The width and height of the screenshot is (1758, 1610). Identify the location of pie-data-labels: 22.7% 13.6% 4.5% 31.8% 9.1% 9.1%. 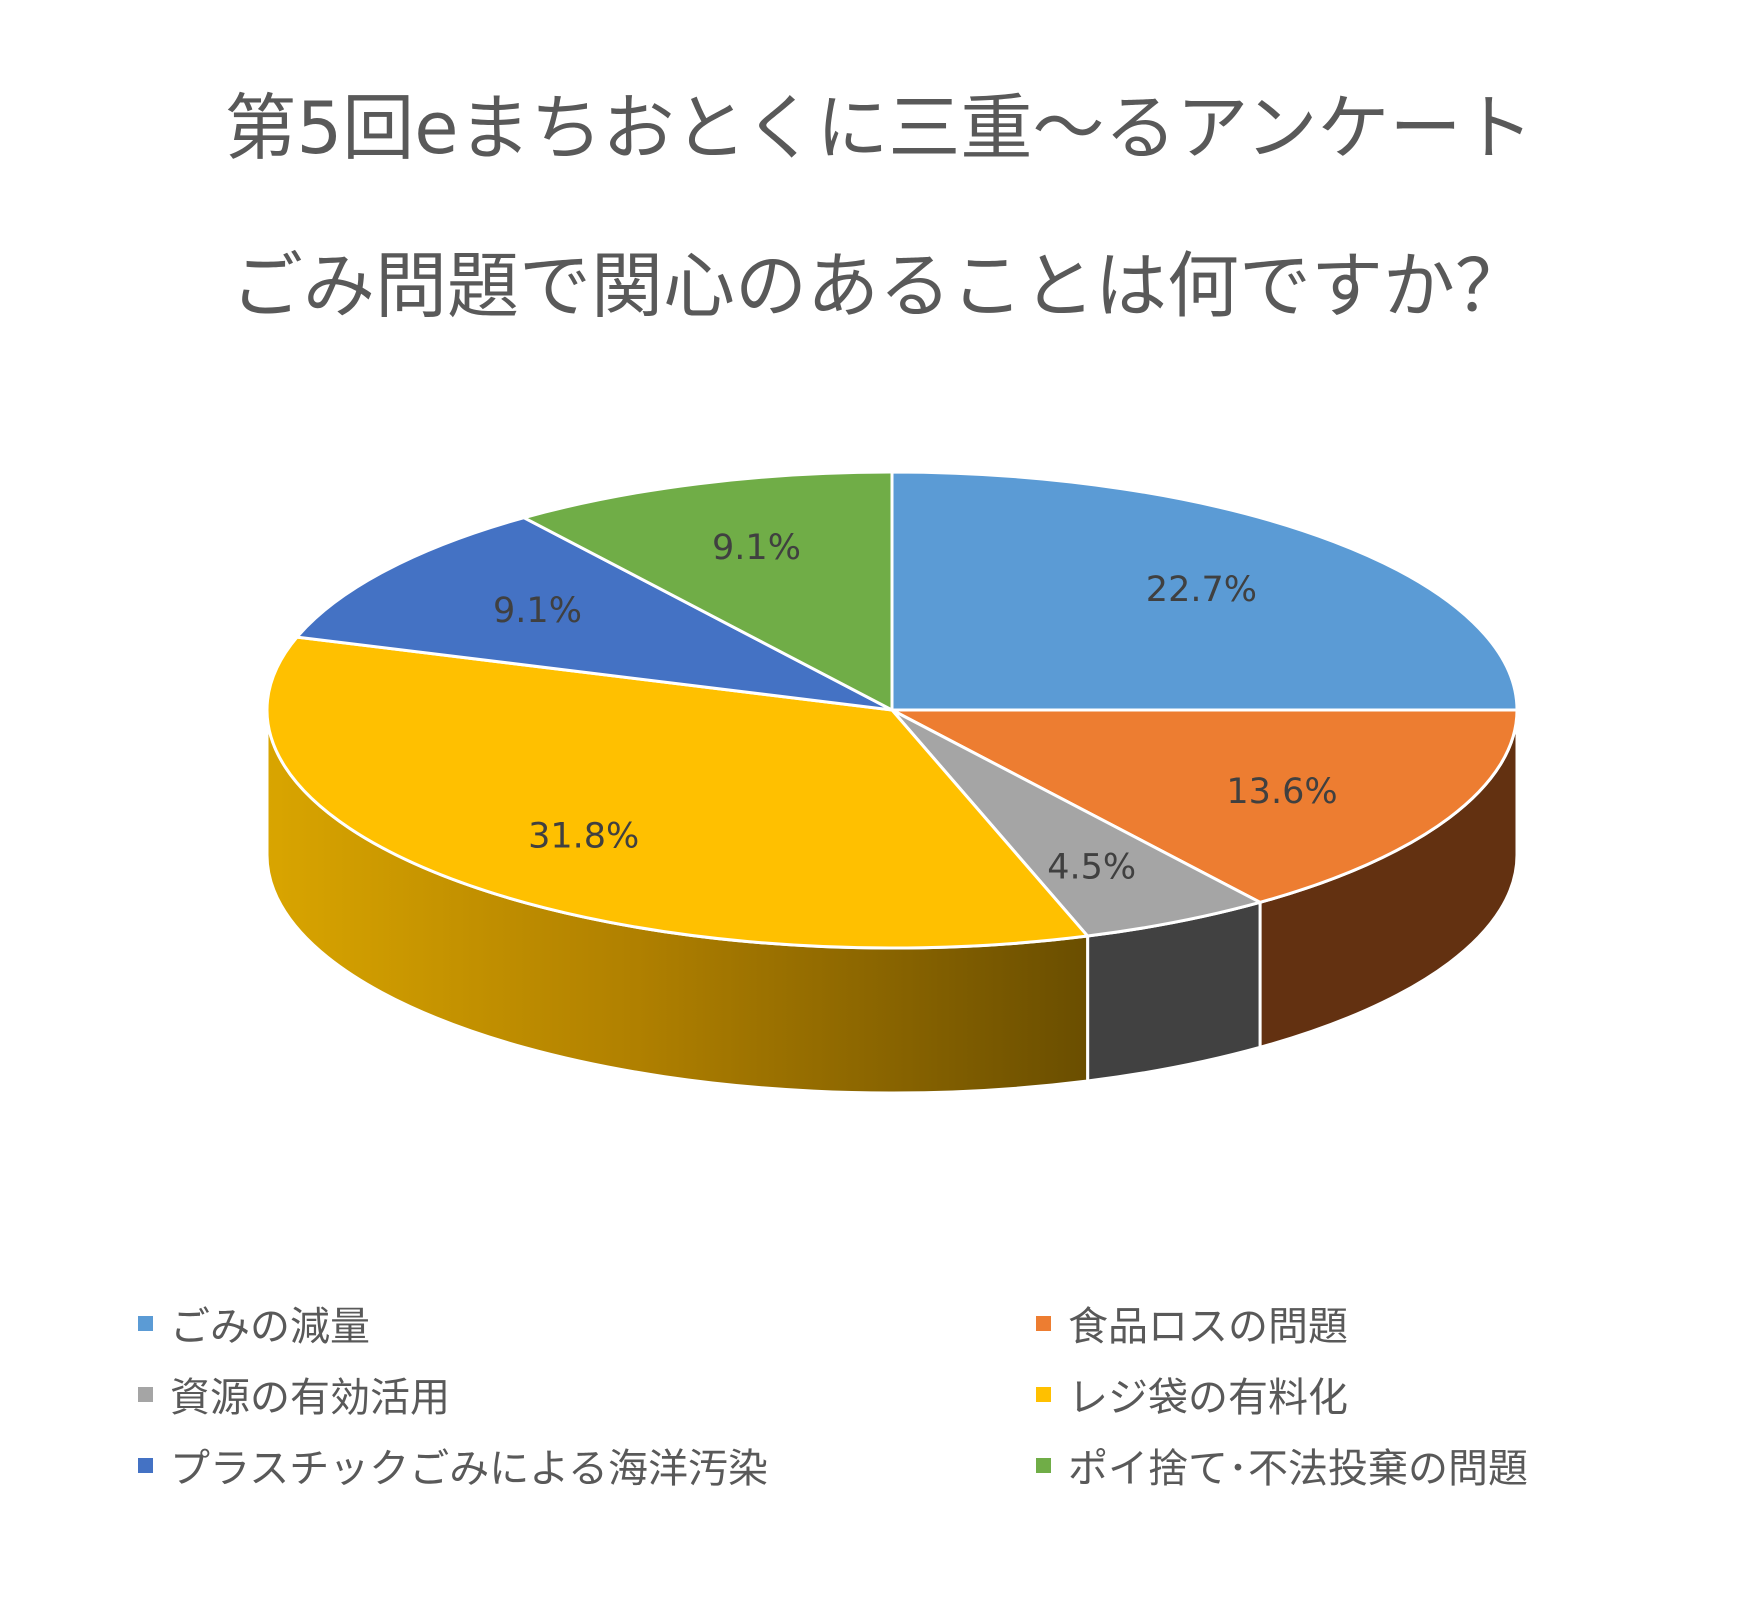
(915, 708).